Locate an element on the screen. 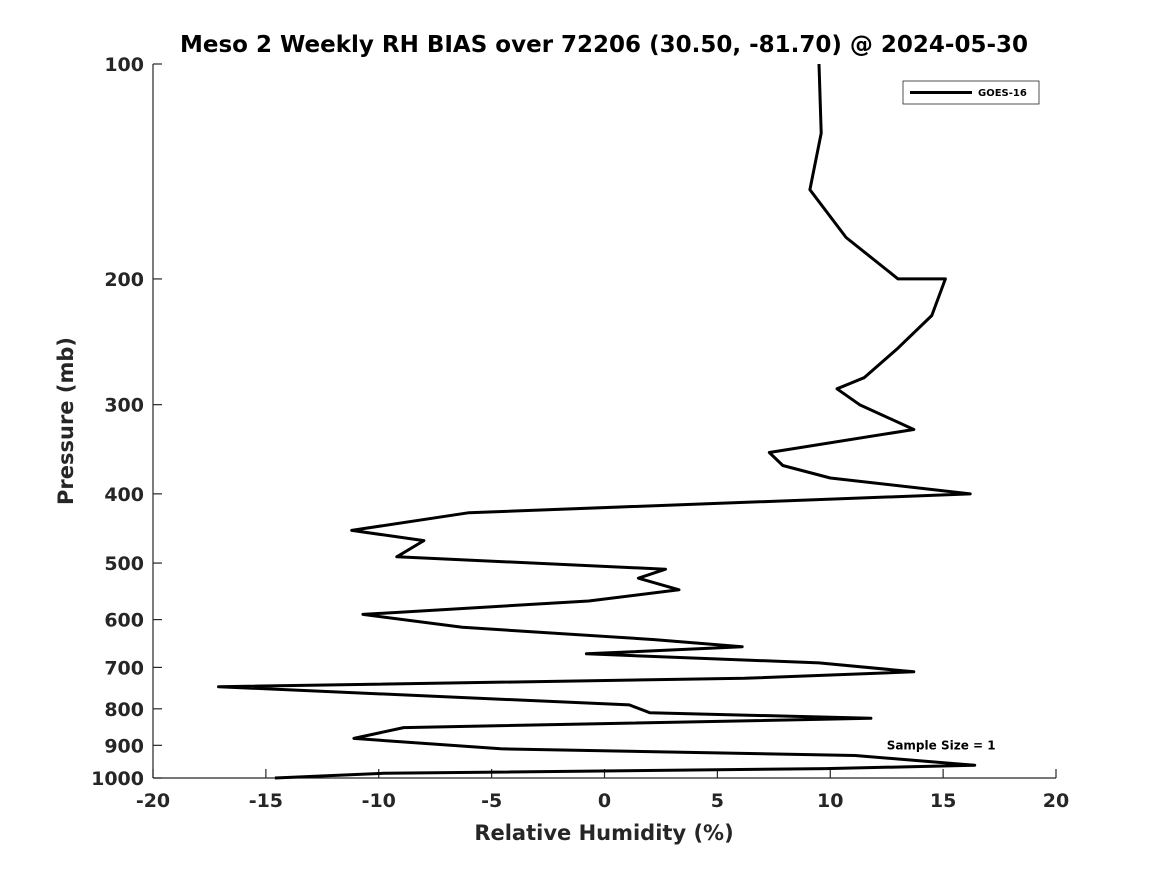 Image resolution: width=1167 pixels, height=875 pixels. y-tick-group: 100 200 300 400 500 600 700 800 900 1000 is located at coordinates (126, 422).